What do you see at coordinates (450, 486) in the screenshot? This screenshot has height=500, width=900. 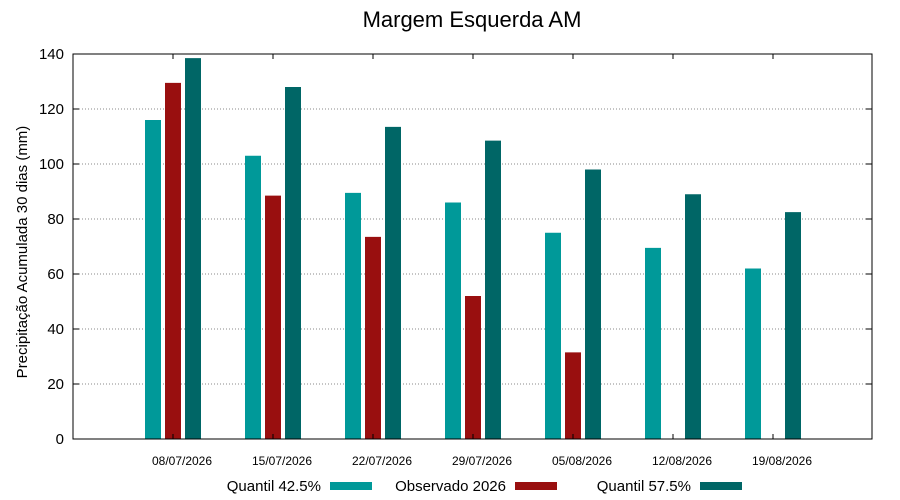 I see `legend-label: Observado 2026` at bounding box center [450, 486].